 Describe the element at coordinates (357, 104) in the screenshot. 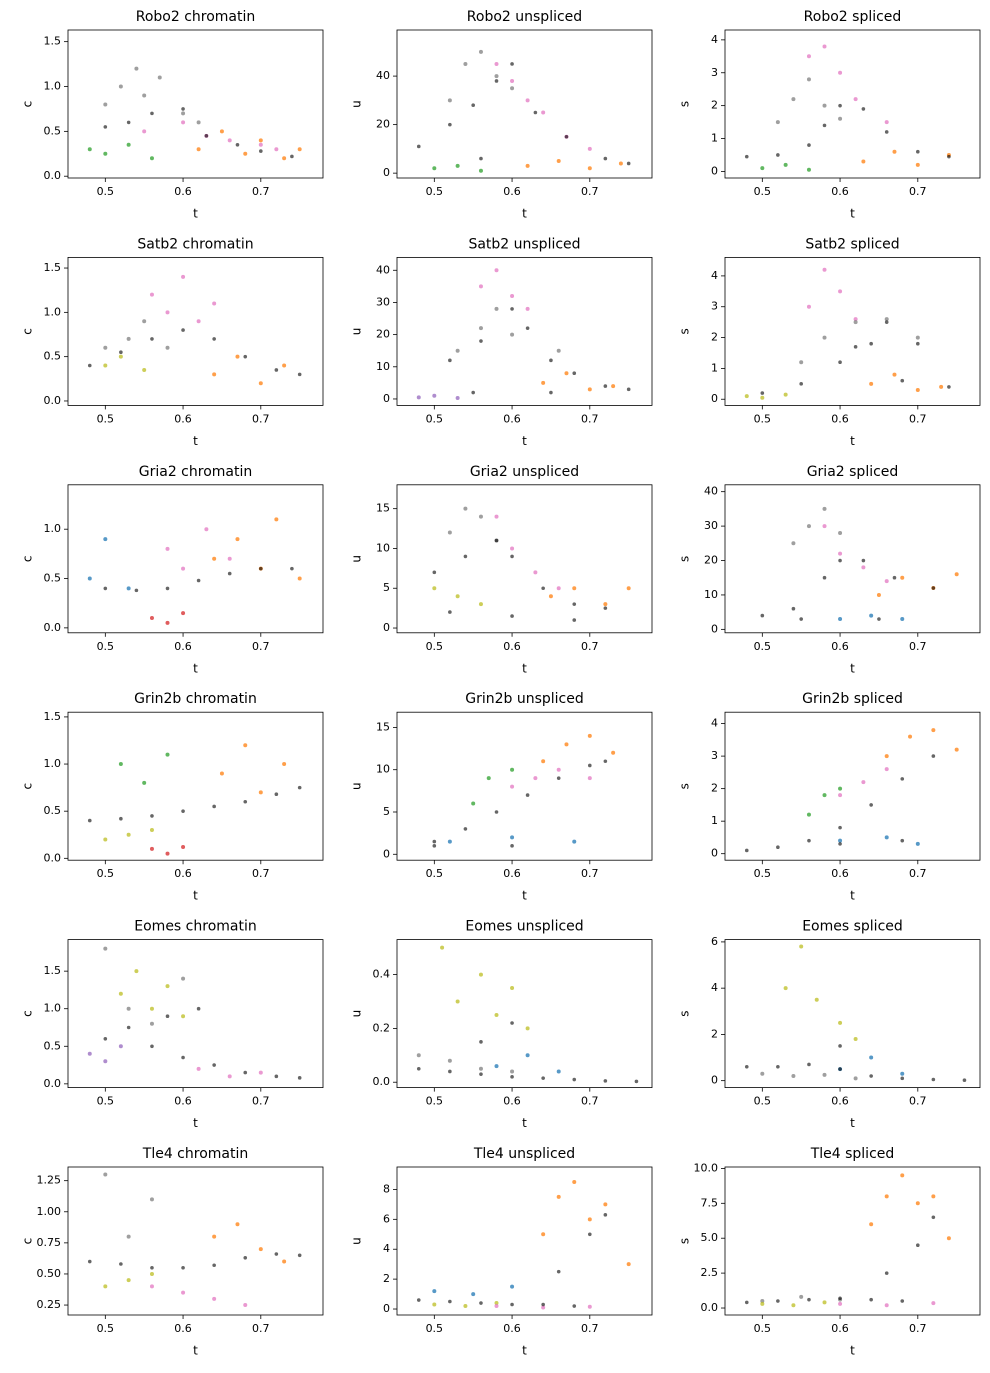

I see `y-axis-label: u` at that location.